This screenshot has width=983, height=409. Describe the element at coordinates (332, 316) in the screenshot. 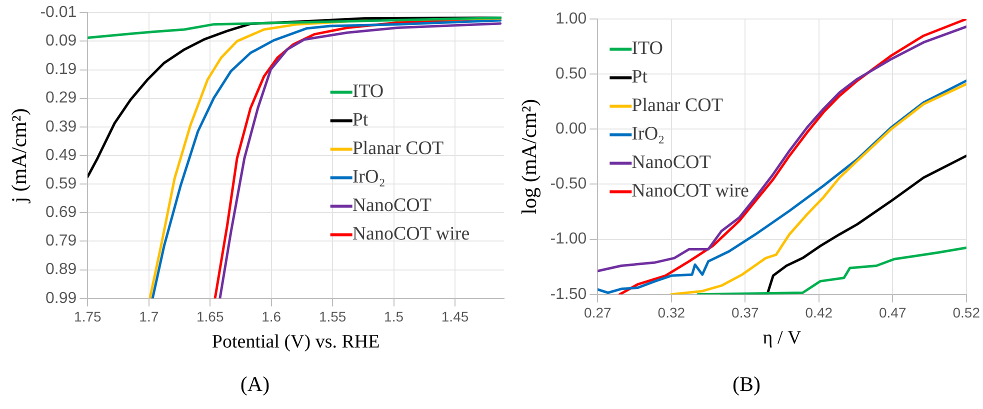

I see `x-tick-label: 1.55` at that location.